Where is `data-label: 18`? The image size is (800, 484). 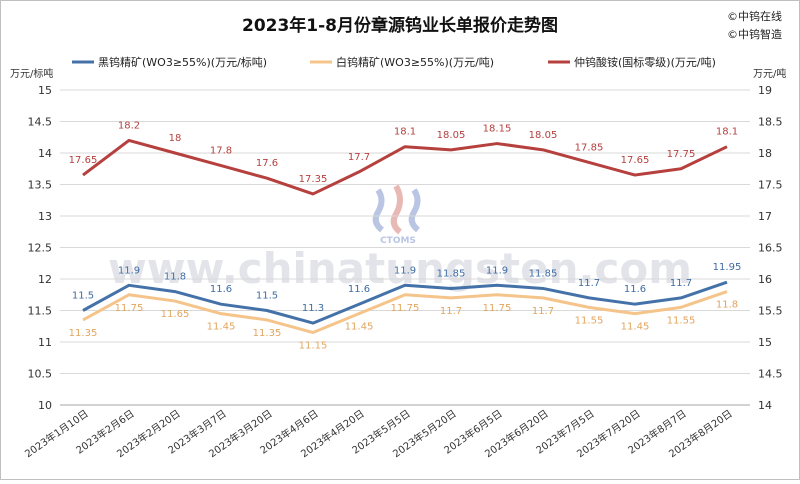
data-label: 18 is located at coordinates (175, 138).